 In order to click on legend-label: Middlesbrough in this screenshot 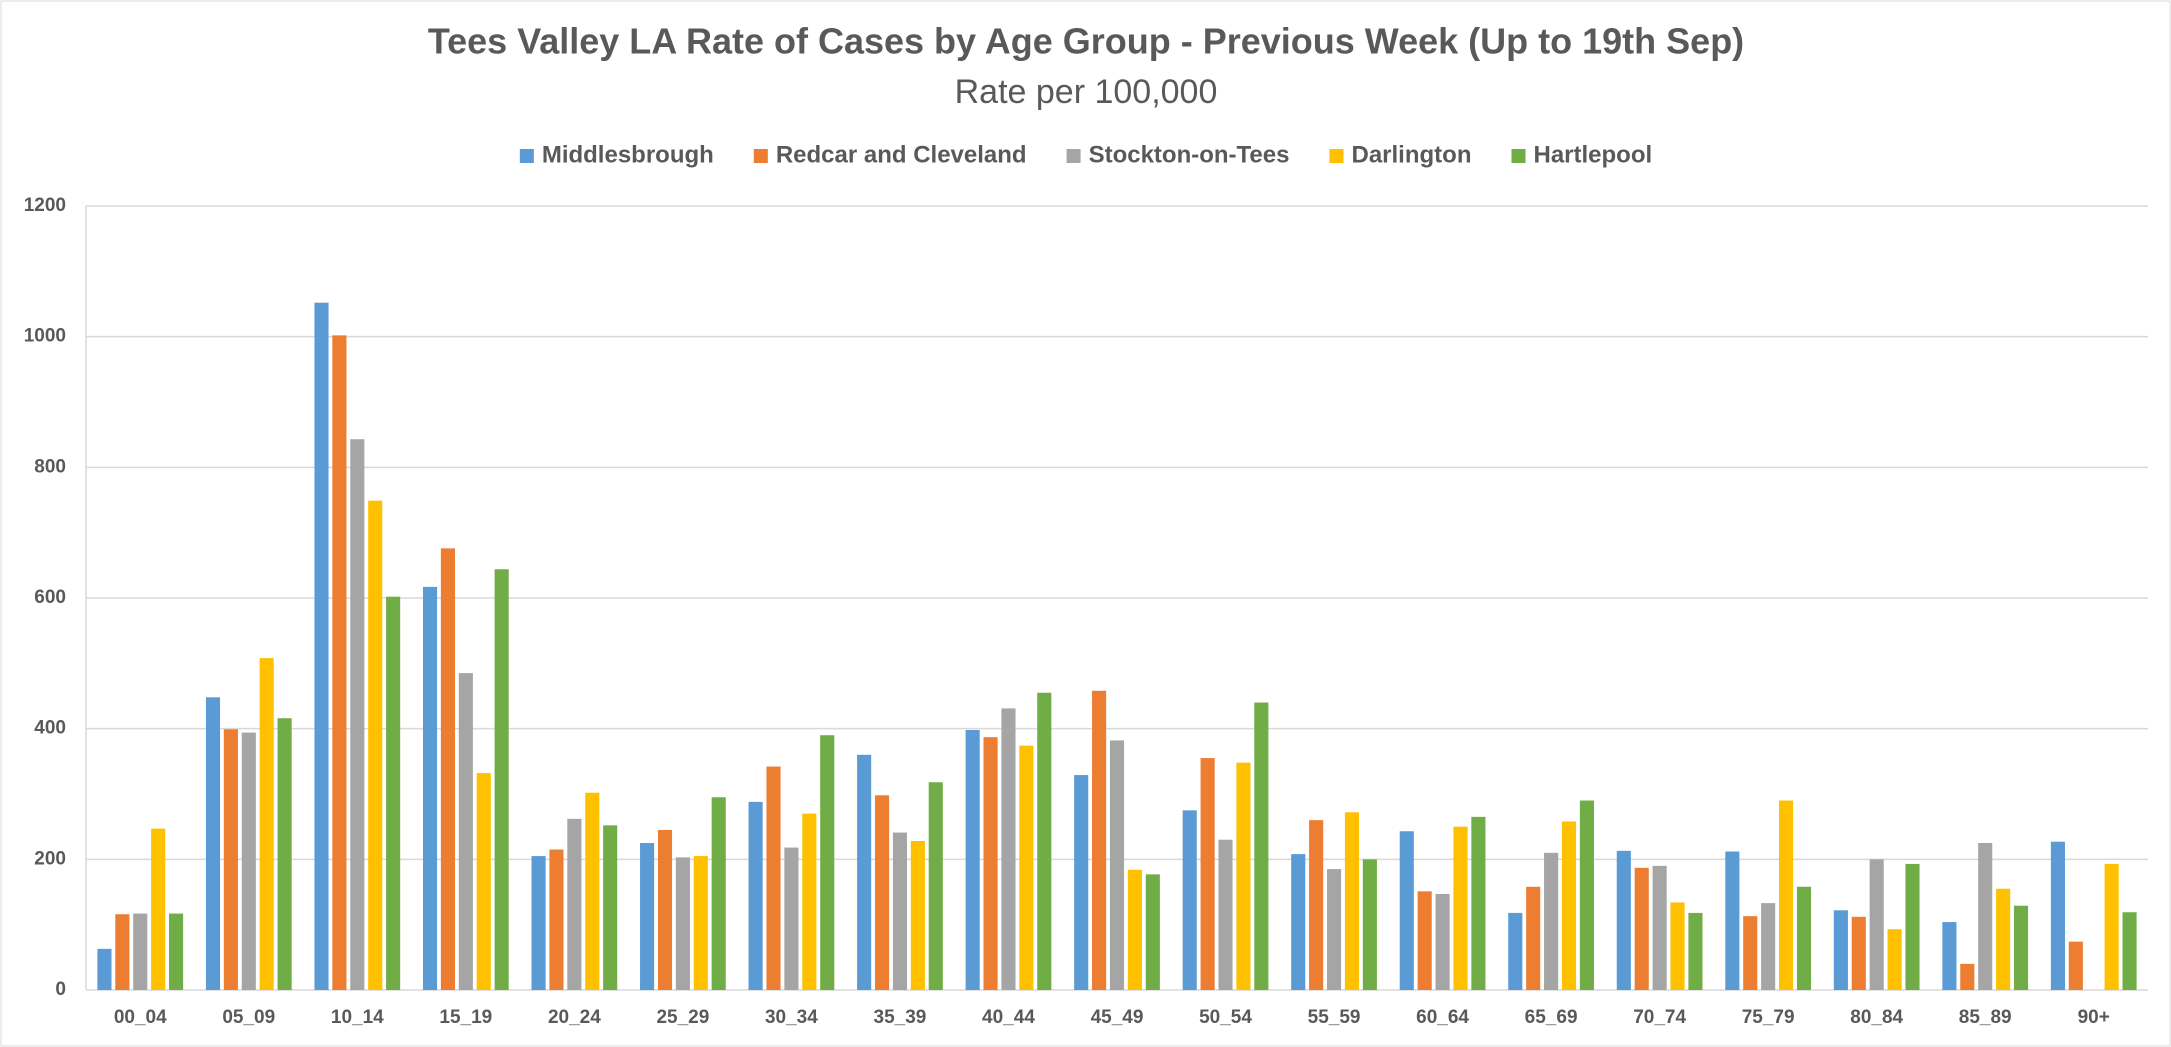, I will do `click(628, 154)`.